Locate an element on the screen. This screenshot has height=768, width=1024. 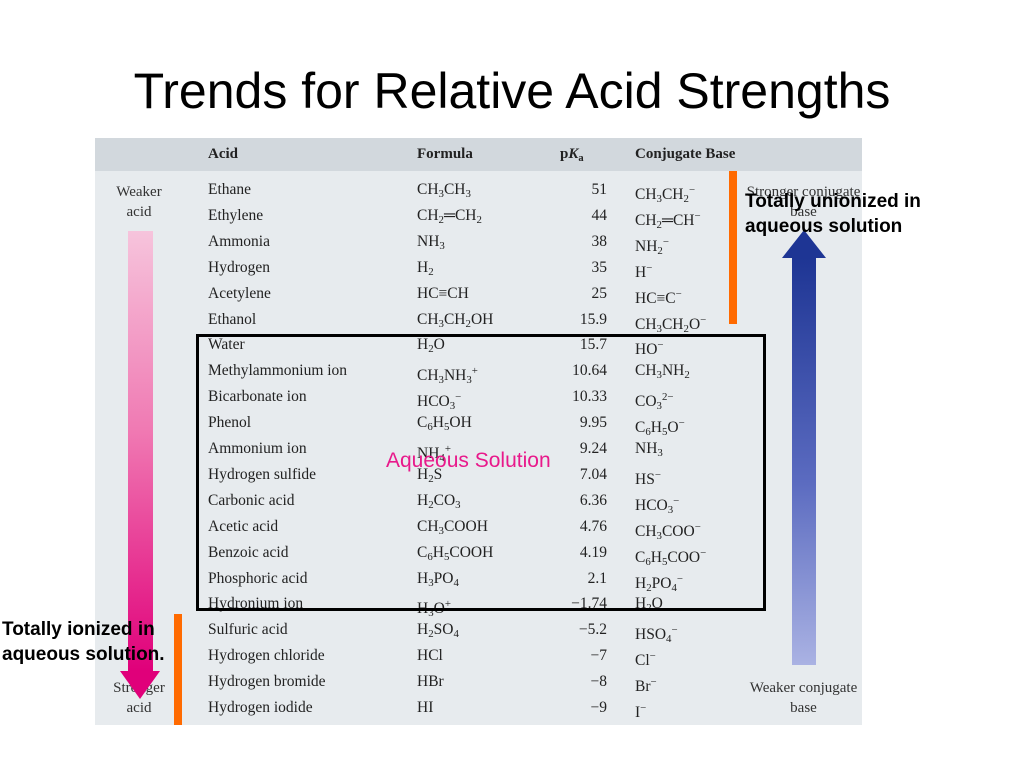
base-strength-arrow-body is located at coordinates (804, 461).